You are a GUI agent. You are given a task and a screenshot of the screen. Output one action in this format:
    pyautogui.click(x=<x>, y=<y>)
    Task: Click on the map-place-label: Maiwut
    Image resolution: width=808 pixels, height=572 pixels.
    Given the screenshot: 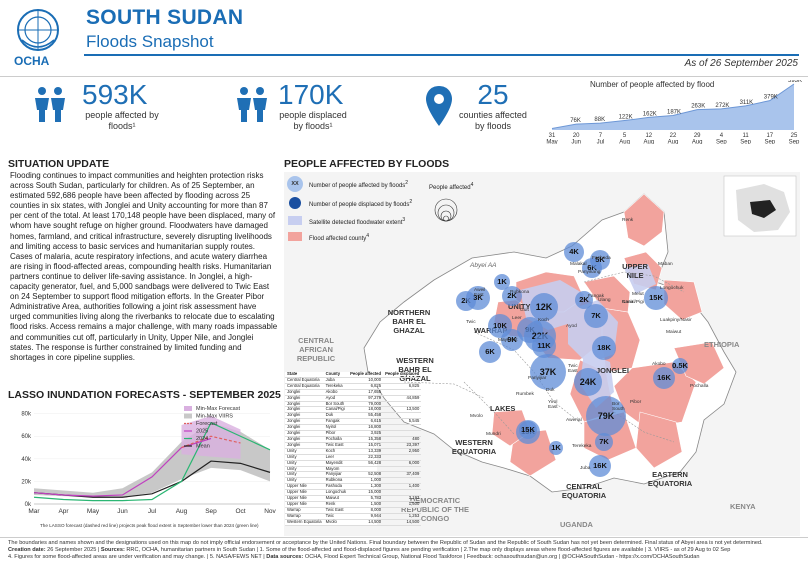 What is the action you would take?
    pyautogui.click(x=674, y=332)
    